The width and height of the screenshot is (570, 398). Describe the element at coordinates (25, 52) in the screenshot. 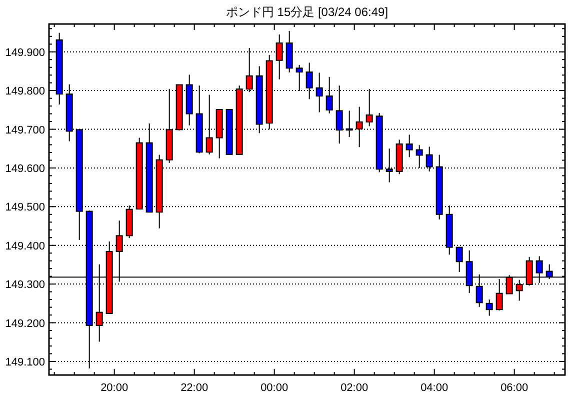

I see `y-tick-label: 149.900` at that location.